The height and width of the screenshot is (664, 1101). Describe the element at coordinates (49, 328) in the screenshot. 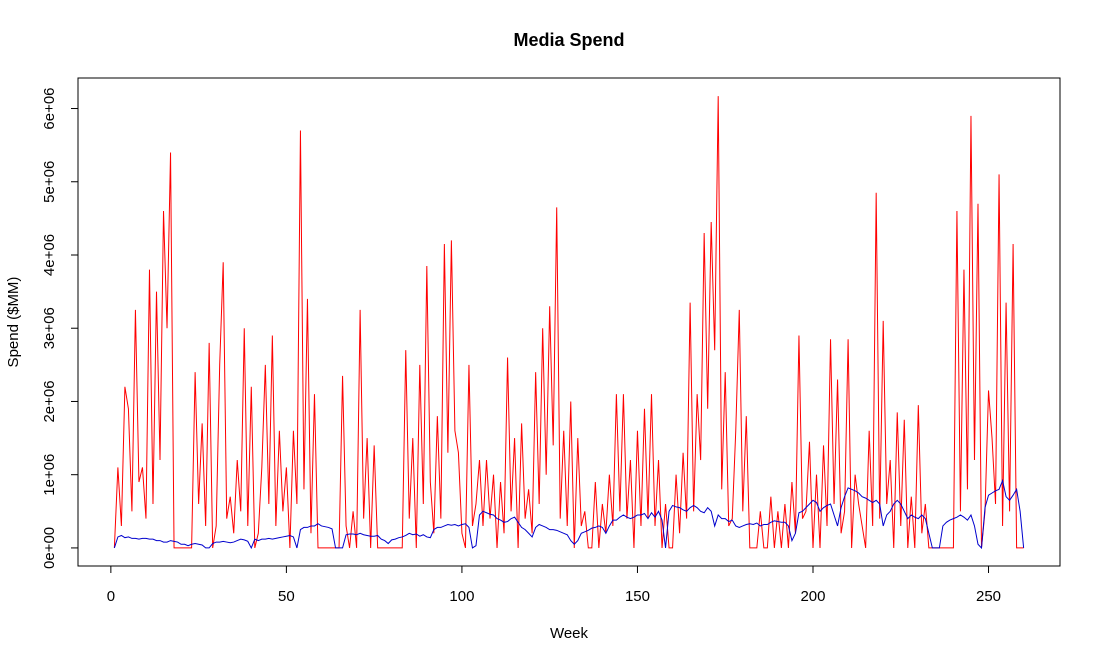

I see `y-tick-label: 3e+06` at that location.